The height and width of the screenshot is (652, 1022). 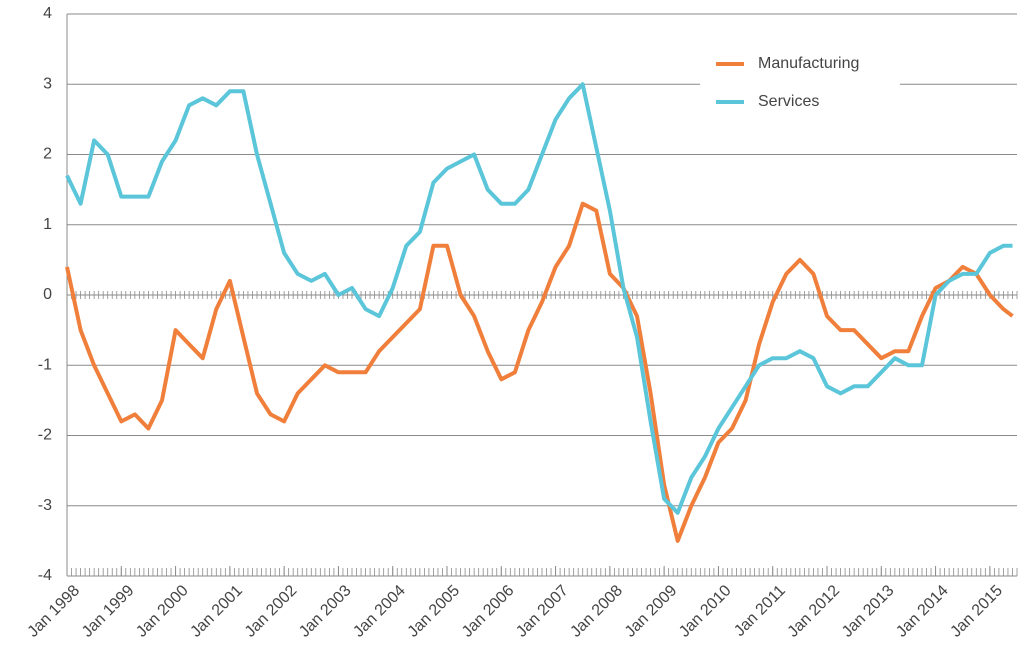 What do you see at coordinates (922, 611) in the screenshot?
I see `x-tick-label: Jan 2014` at bounding box center [922, 611].